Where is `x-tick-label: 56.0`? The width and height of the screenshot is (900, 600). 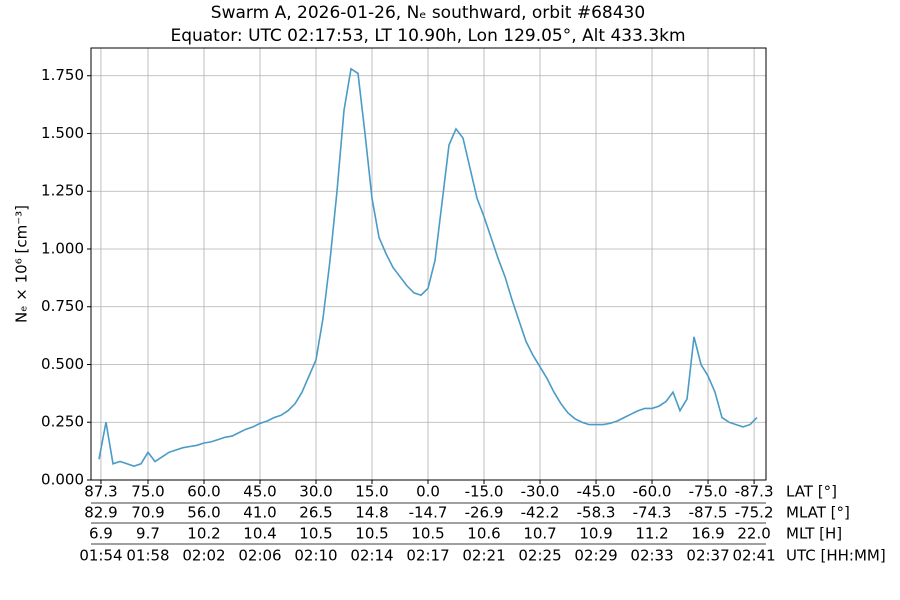
x-tick-label: 56.0 is located at coordinates (203, 513).